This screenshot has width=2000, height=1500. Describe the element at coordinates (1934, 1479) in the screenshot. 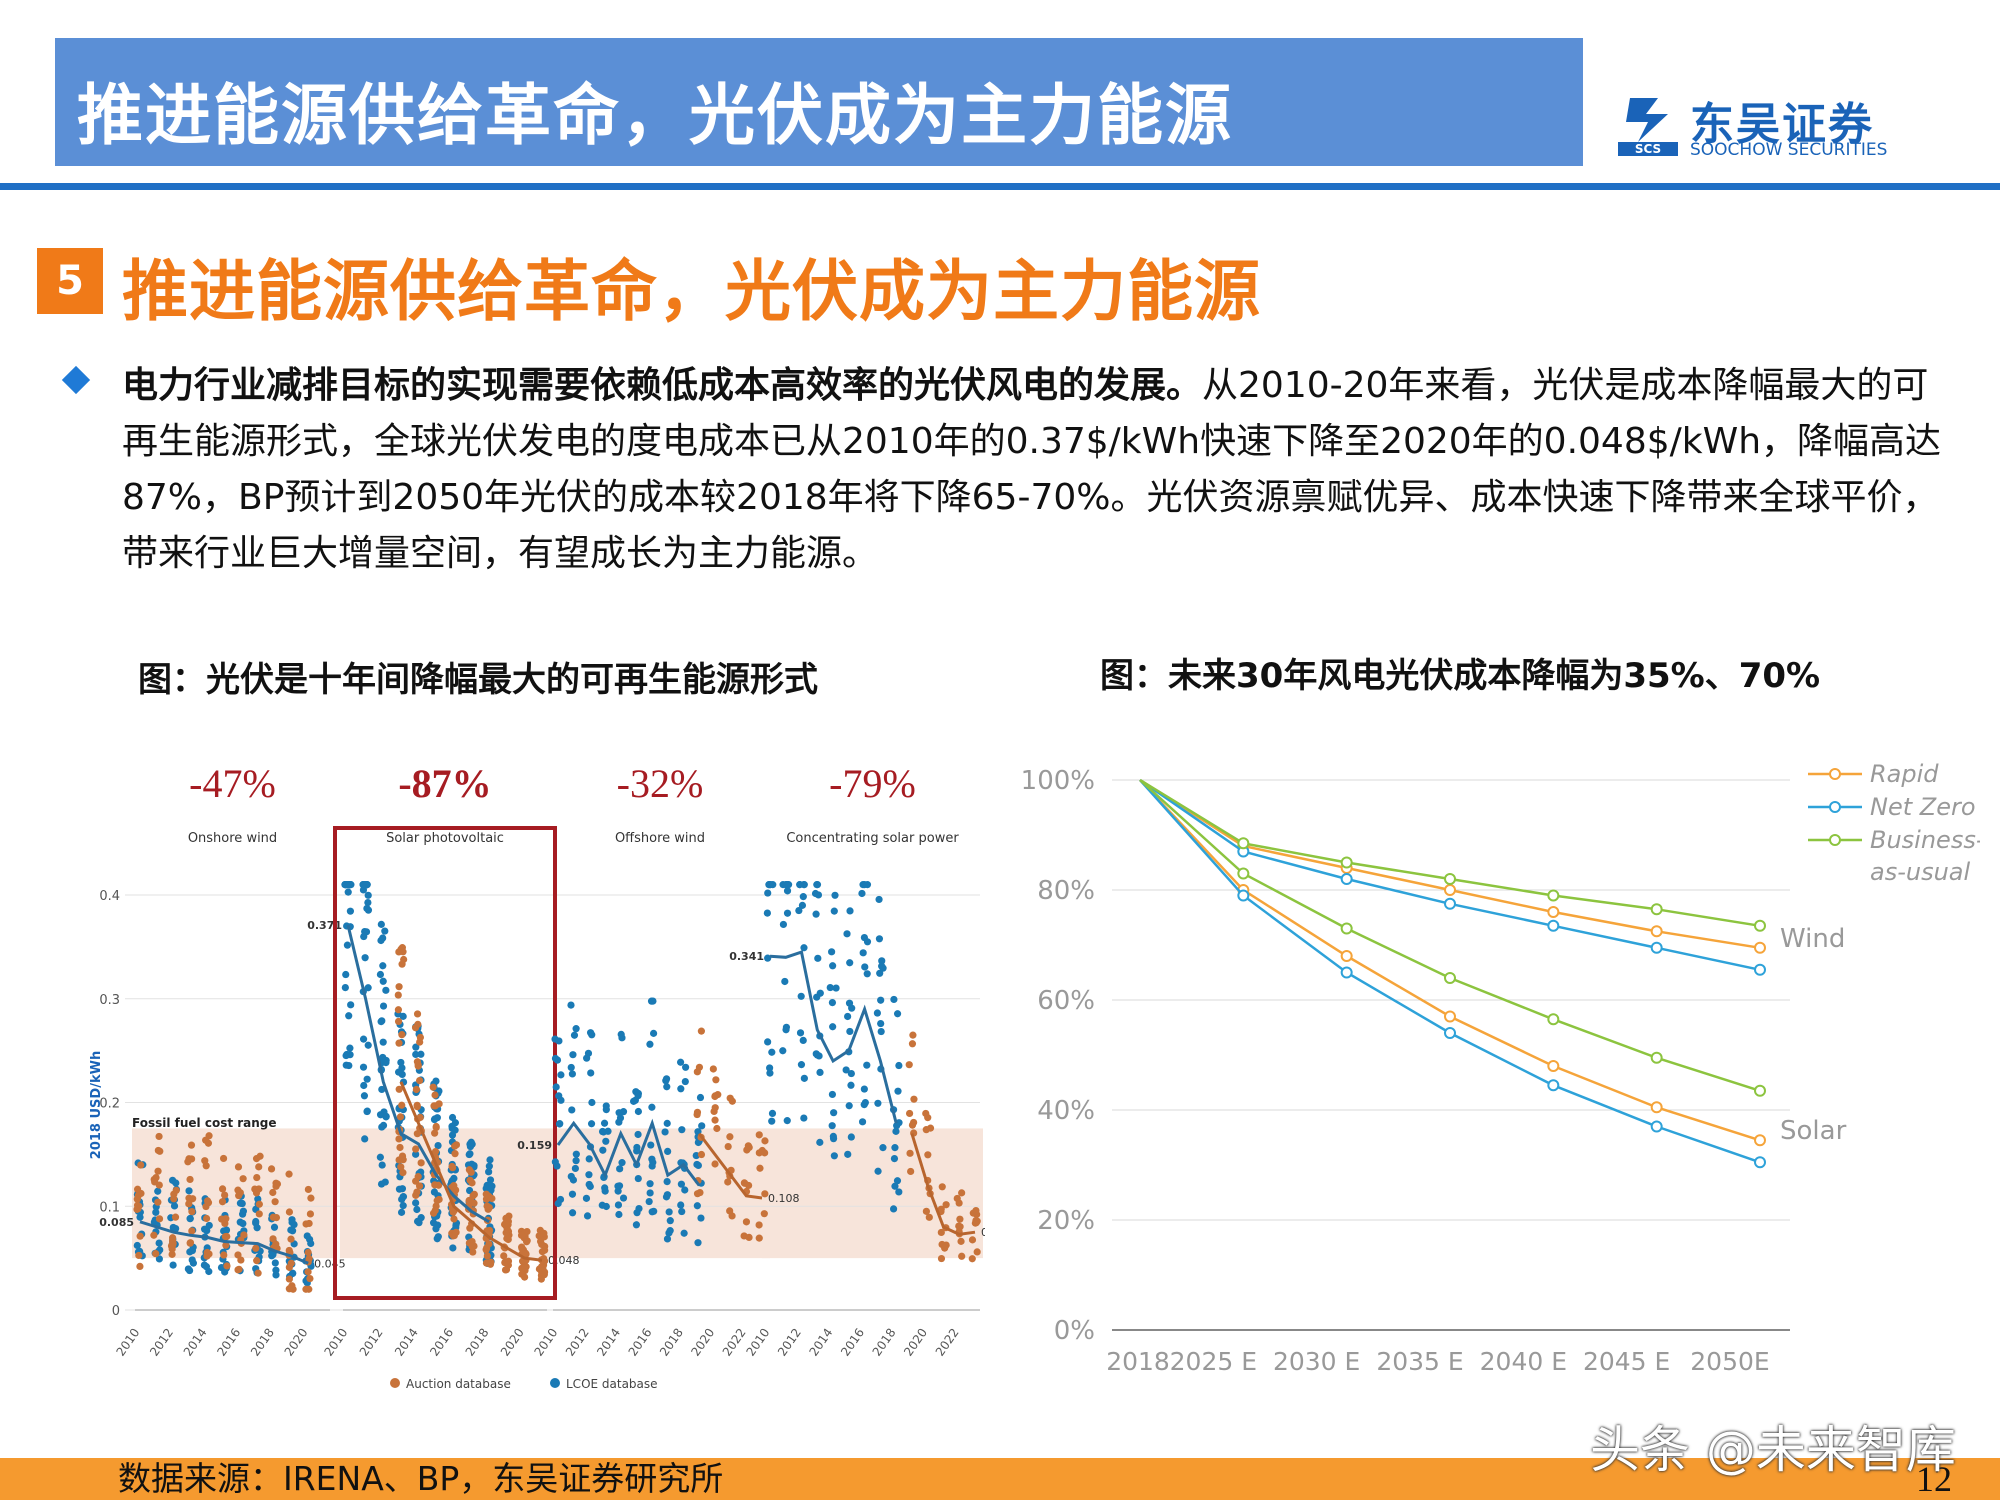

I see `page-number: 12` at that location.